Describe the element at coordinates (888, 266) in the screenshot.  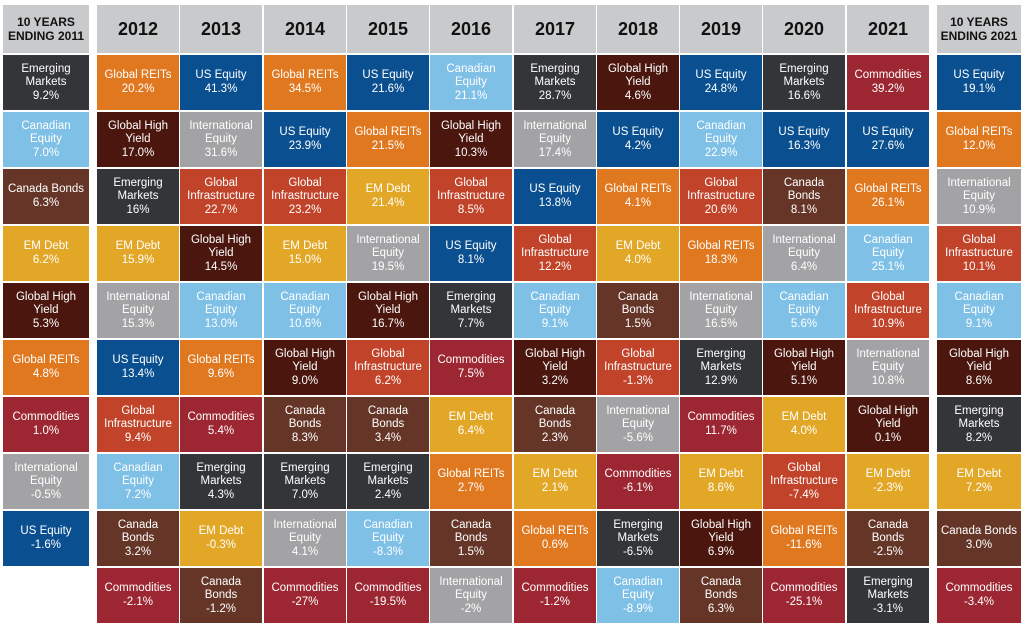
I see `return-value: 25.1%` at that location.